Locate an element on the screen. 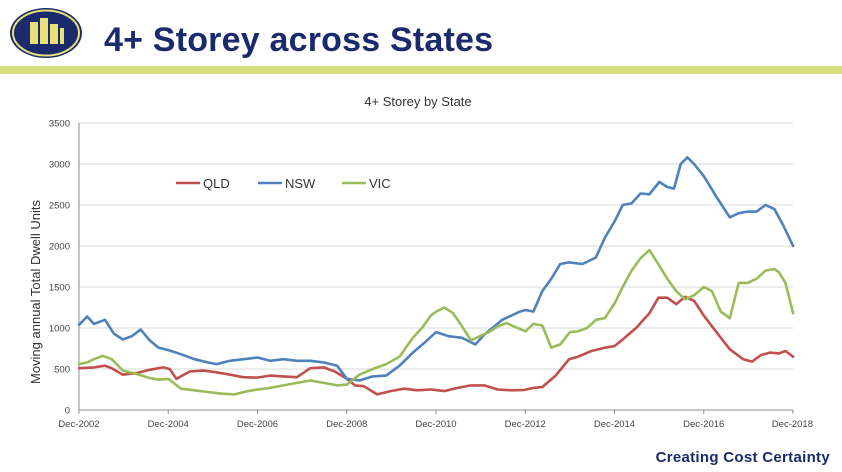 Image resolution: width=842 pixels, height=472 pixels. x-tick-label: Dec-2006 is located at coordinates (257, 424).